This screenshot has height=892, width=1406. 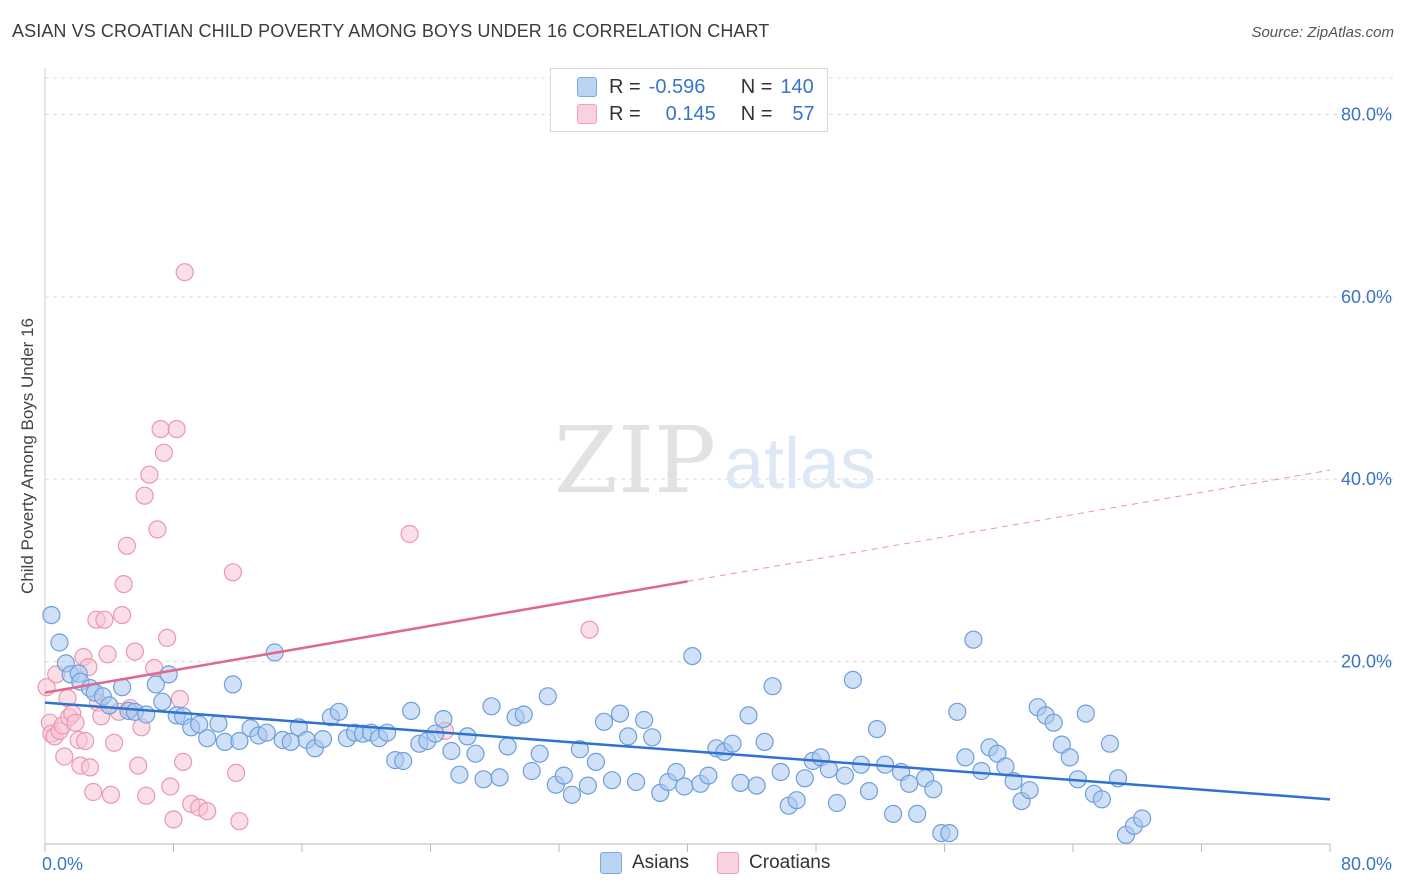 What do you see at coordinates (797, 86) in the screenshot?
I see `n-value: 140` at bounding box center [797, 86].